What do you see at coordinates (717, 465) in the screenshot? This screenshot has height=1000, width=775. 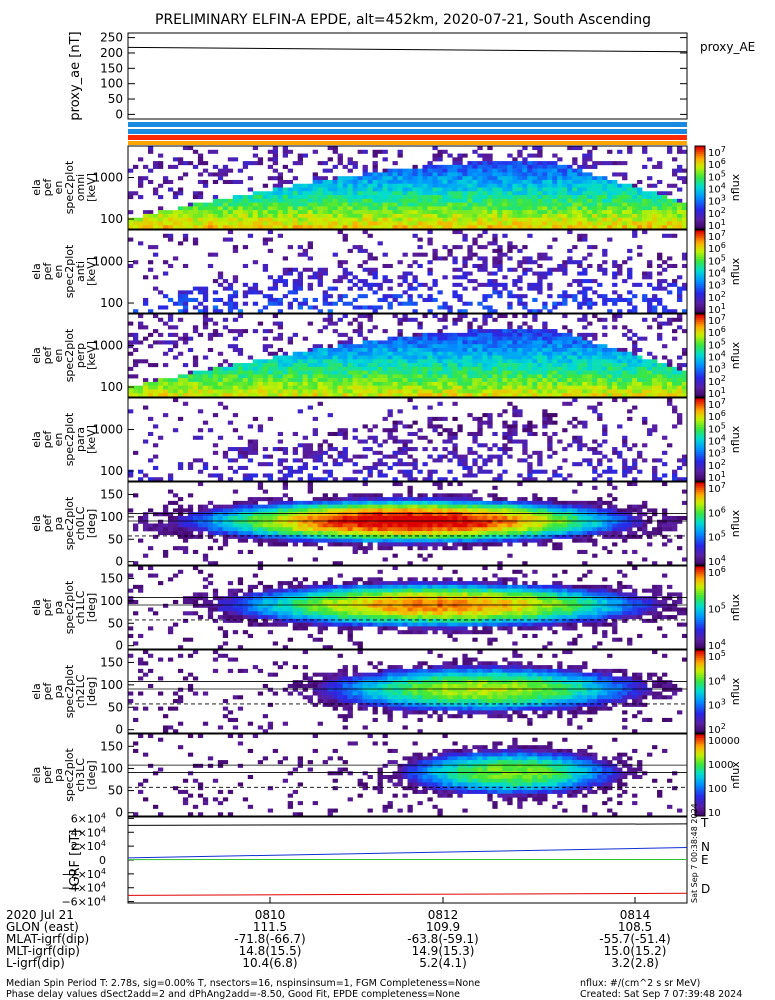 I see `colorbar-tick-label: 102` at bounding box center [717, 465].